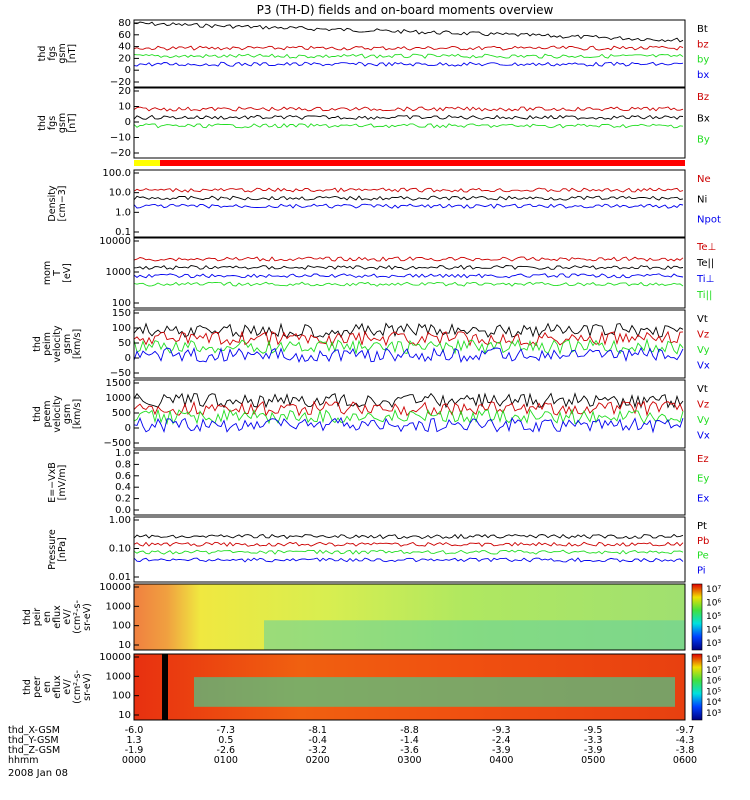 This screenshot has height=800, width=750. I want to click on y-tick-label: 0.1, so click(123, 232).